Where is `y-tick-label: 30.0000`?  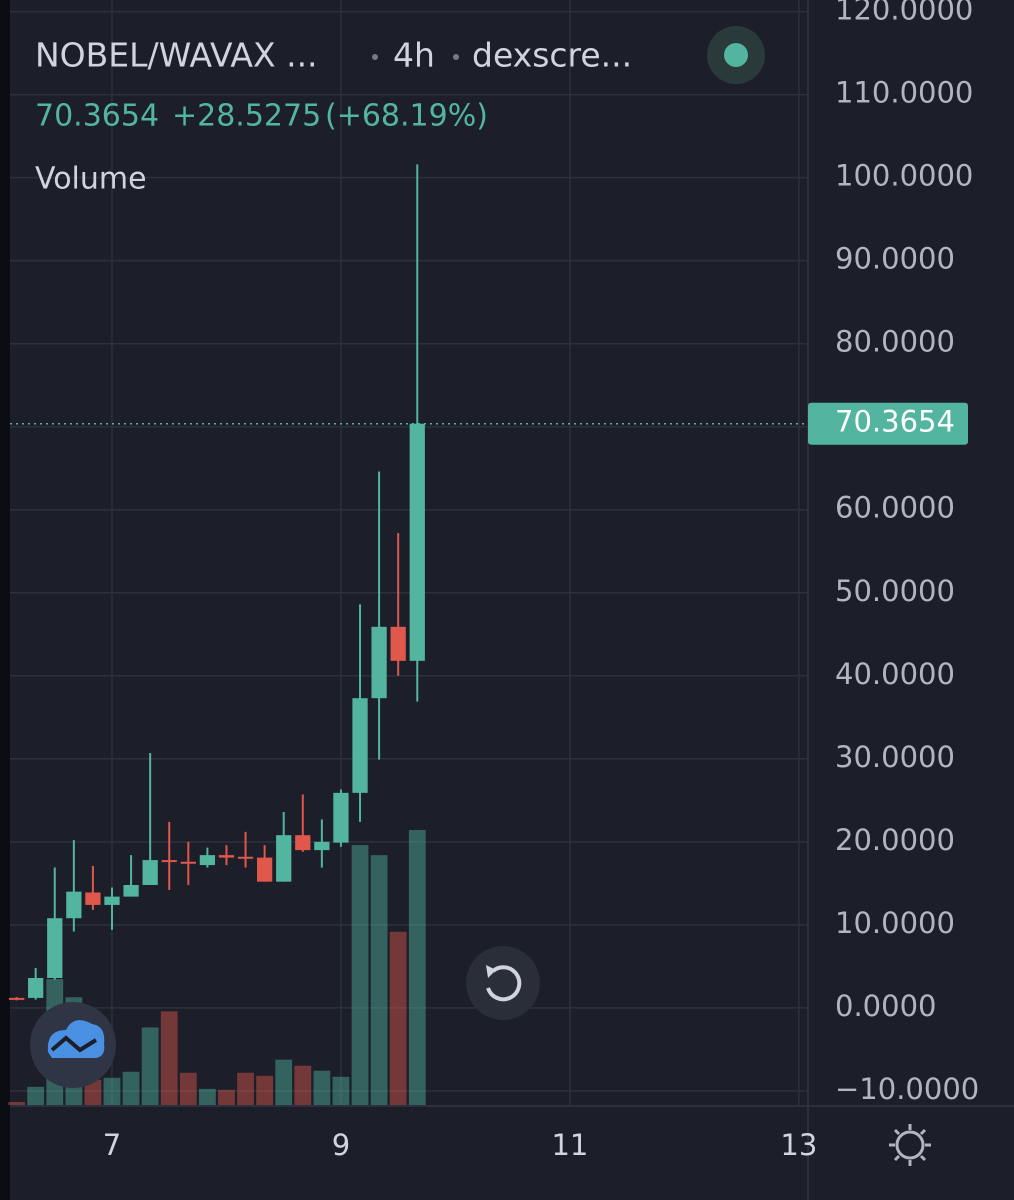
y-tick-label: 30.0000 is located at coordinates (895, 757).